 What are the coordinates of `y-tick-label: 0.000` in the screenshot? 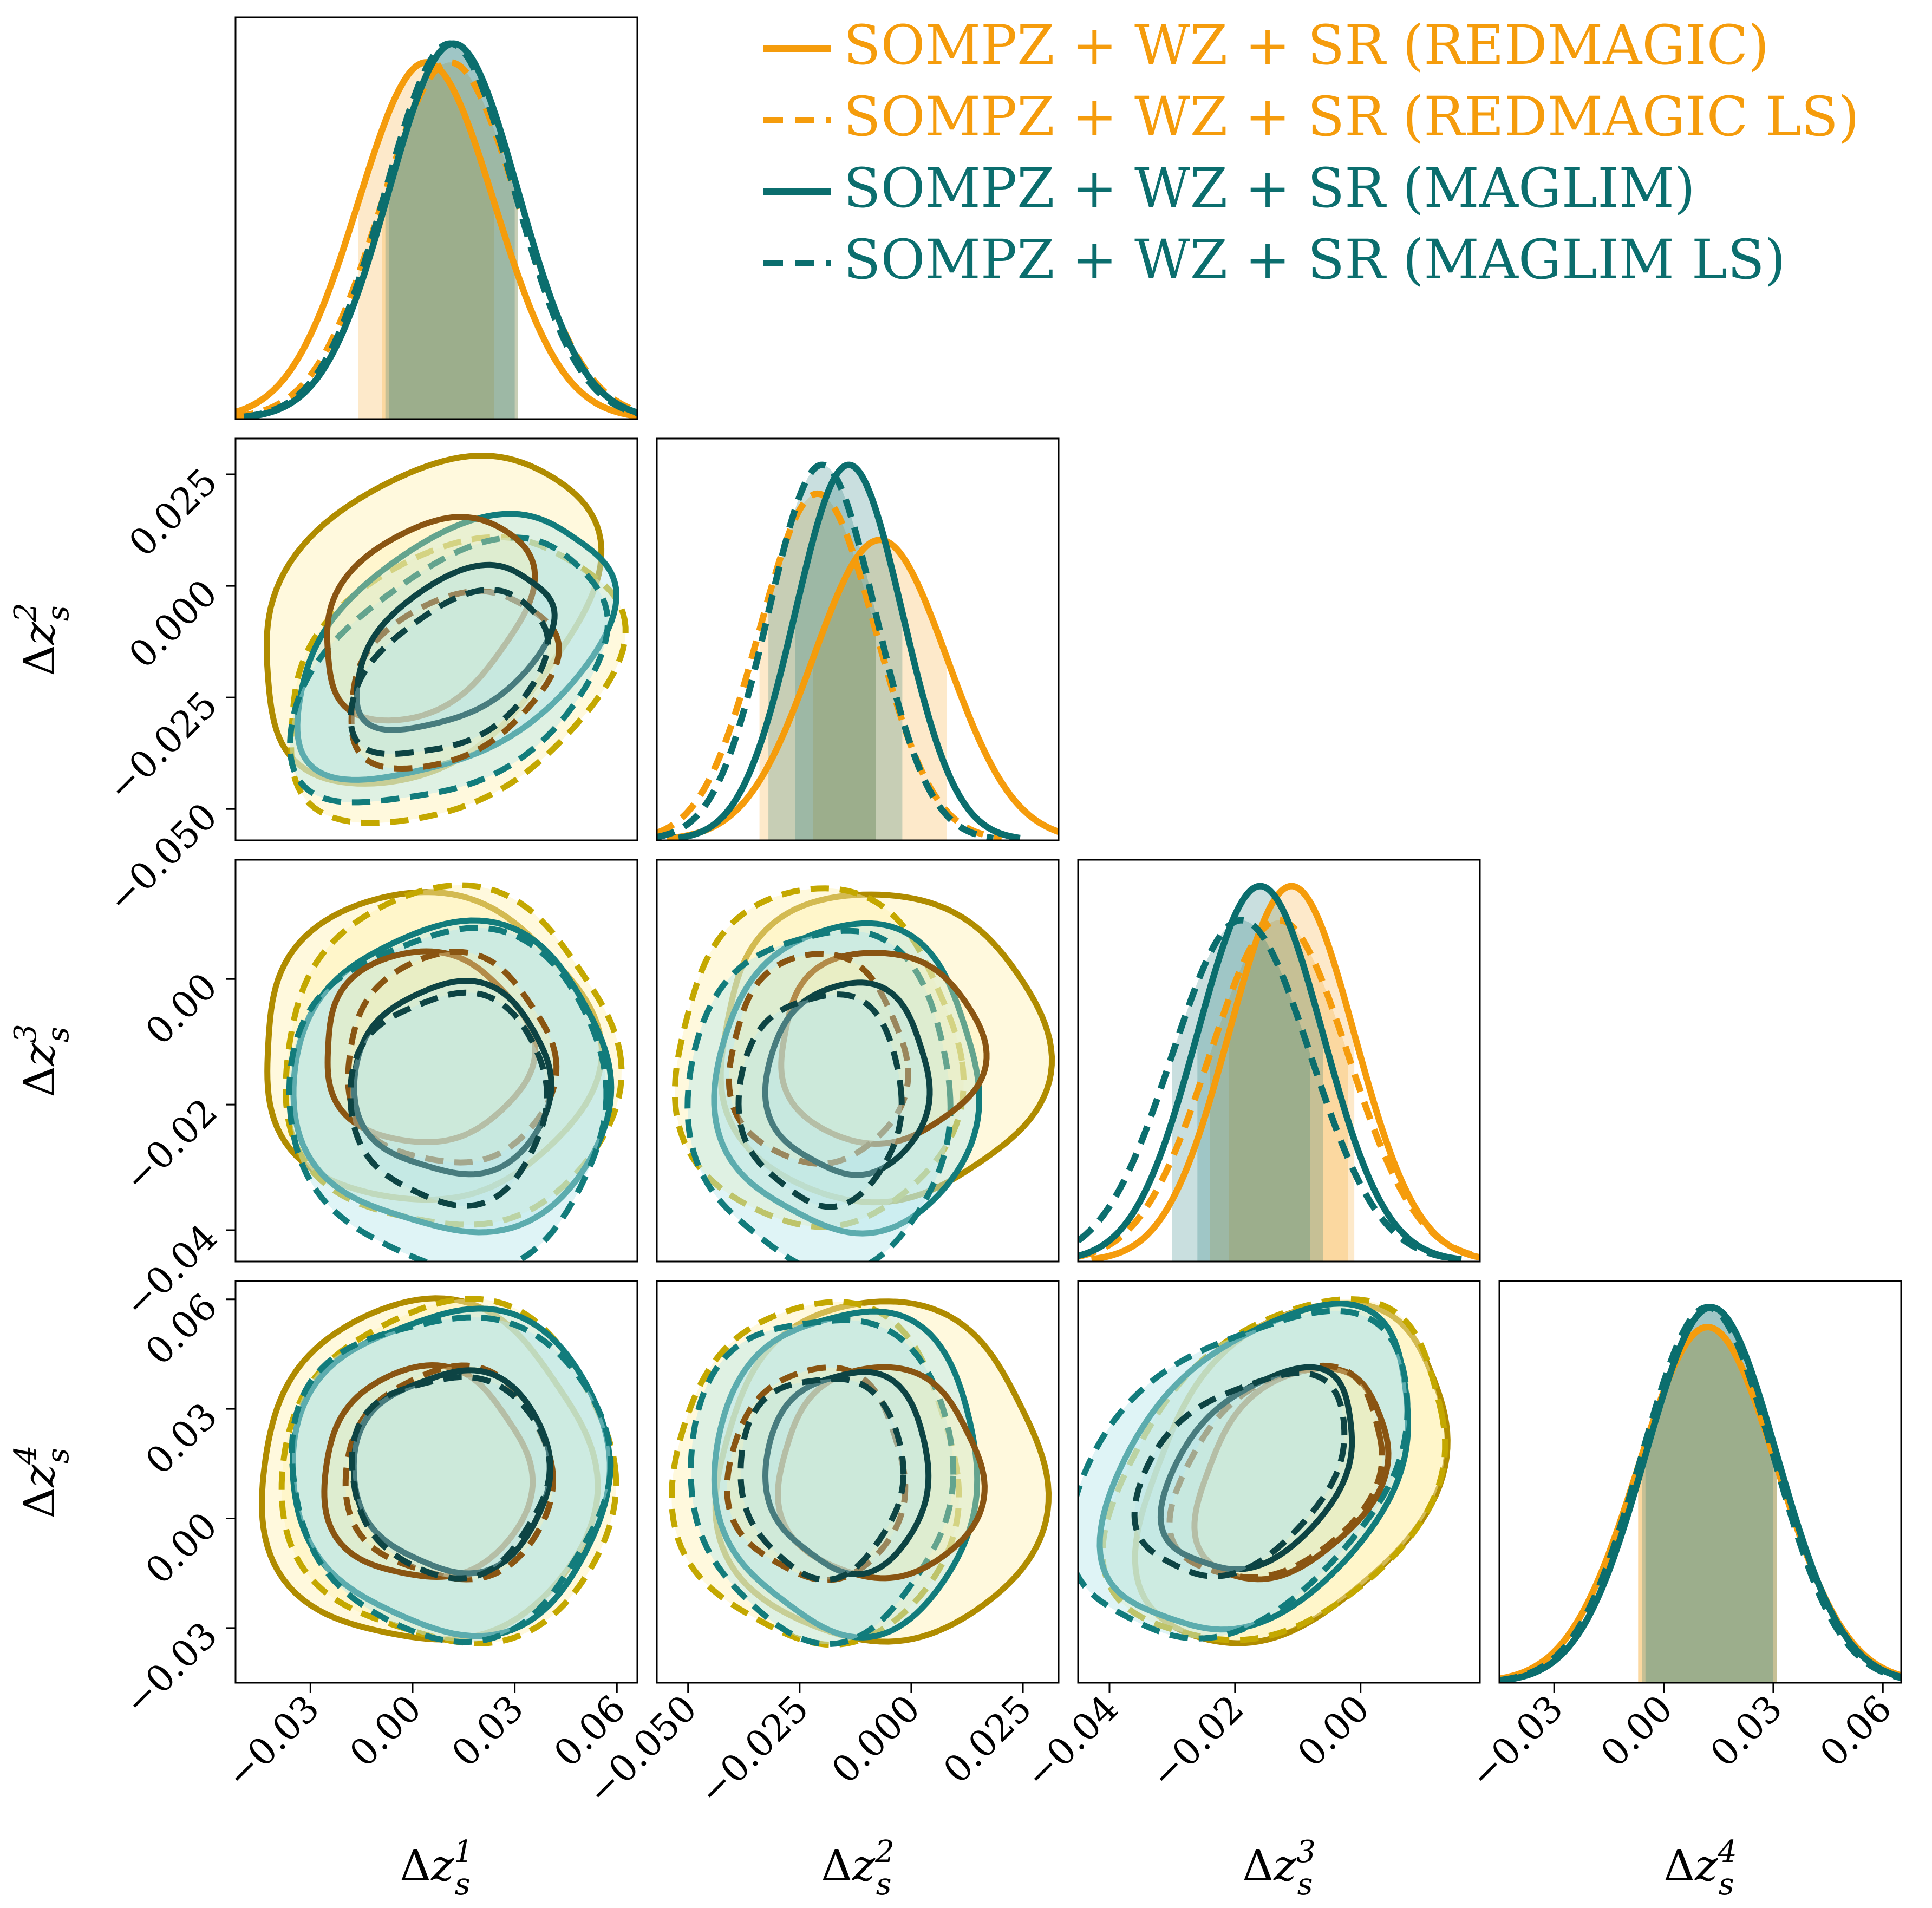 It's located at (173, 624).